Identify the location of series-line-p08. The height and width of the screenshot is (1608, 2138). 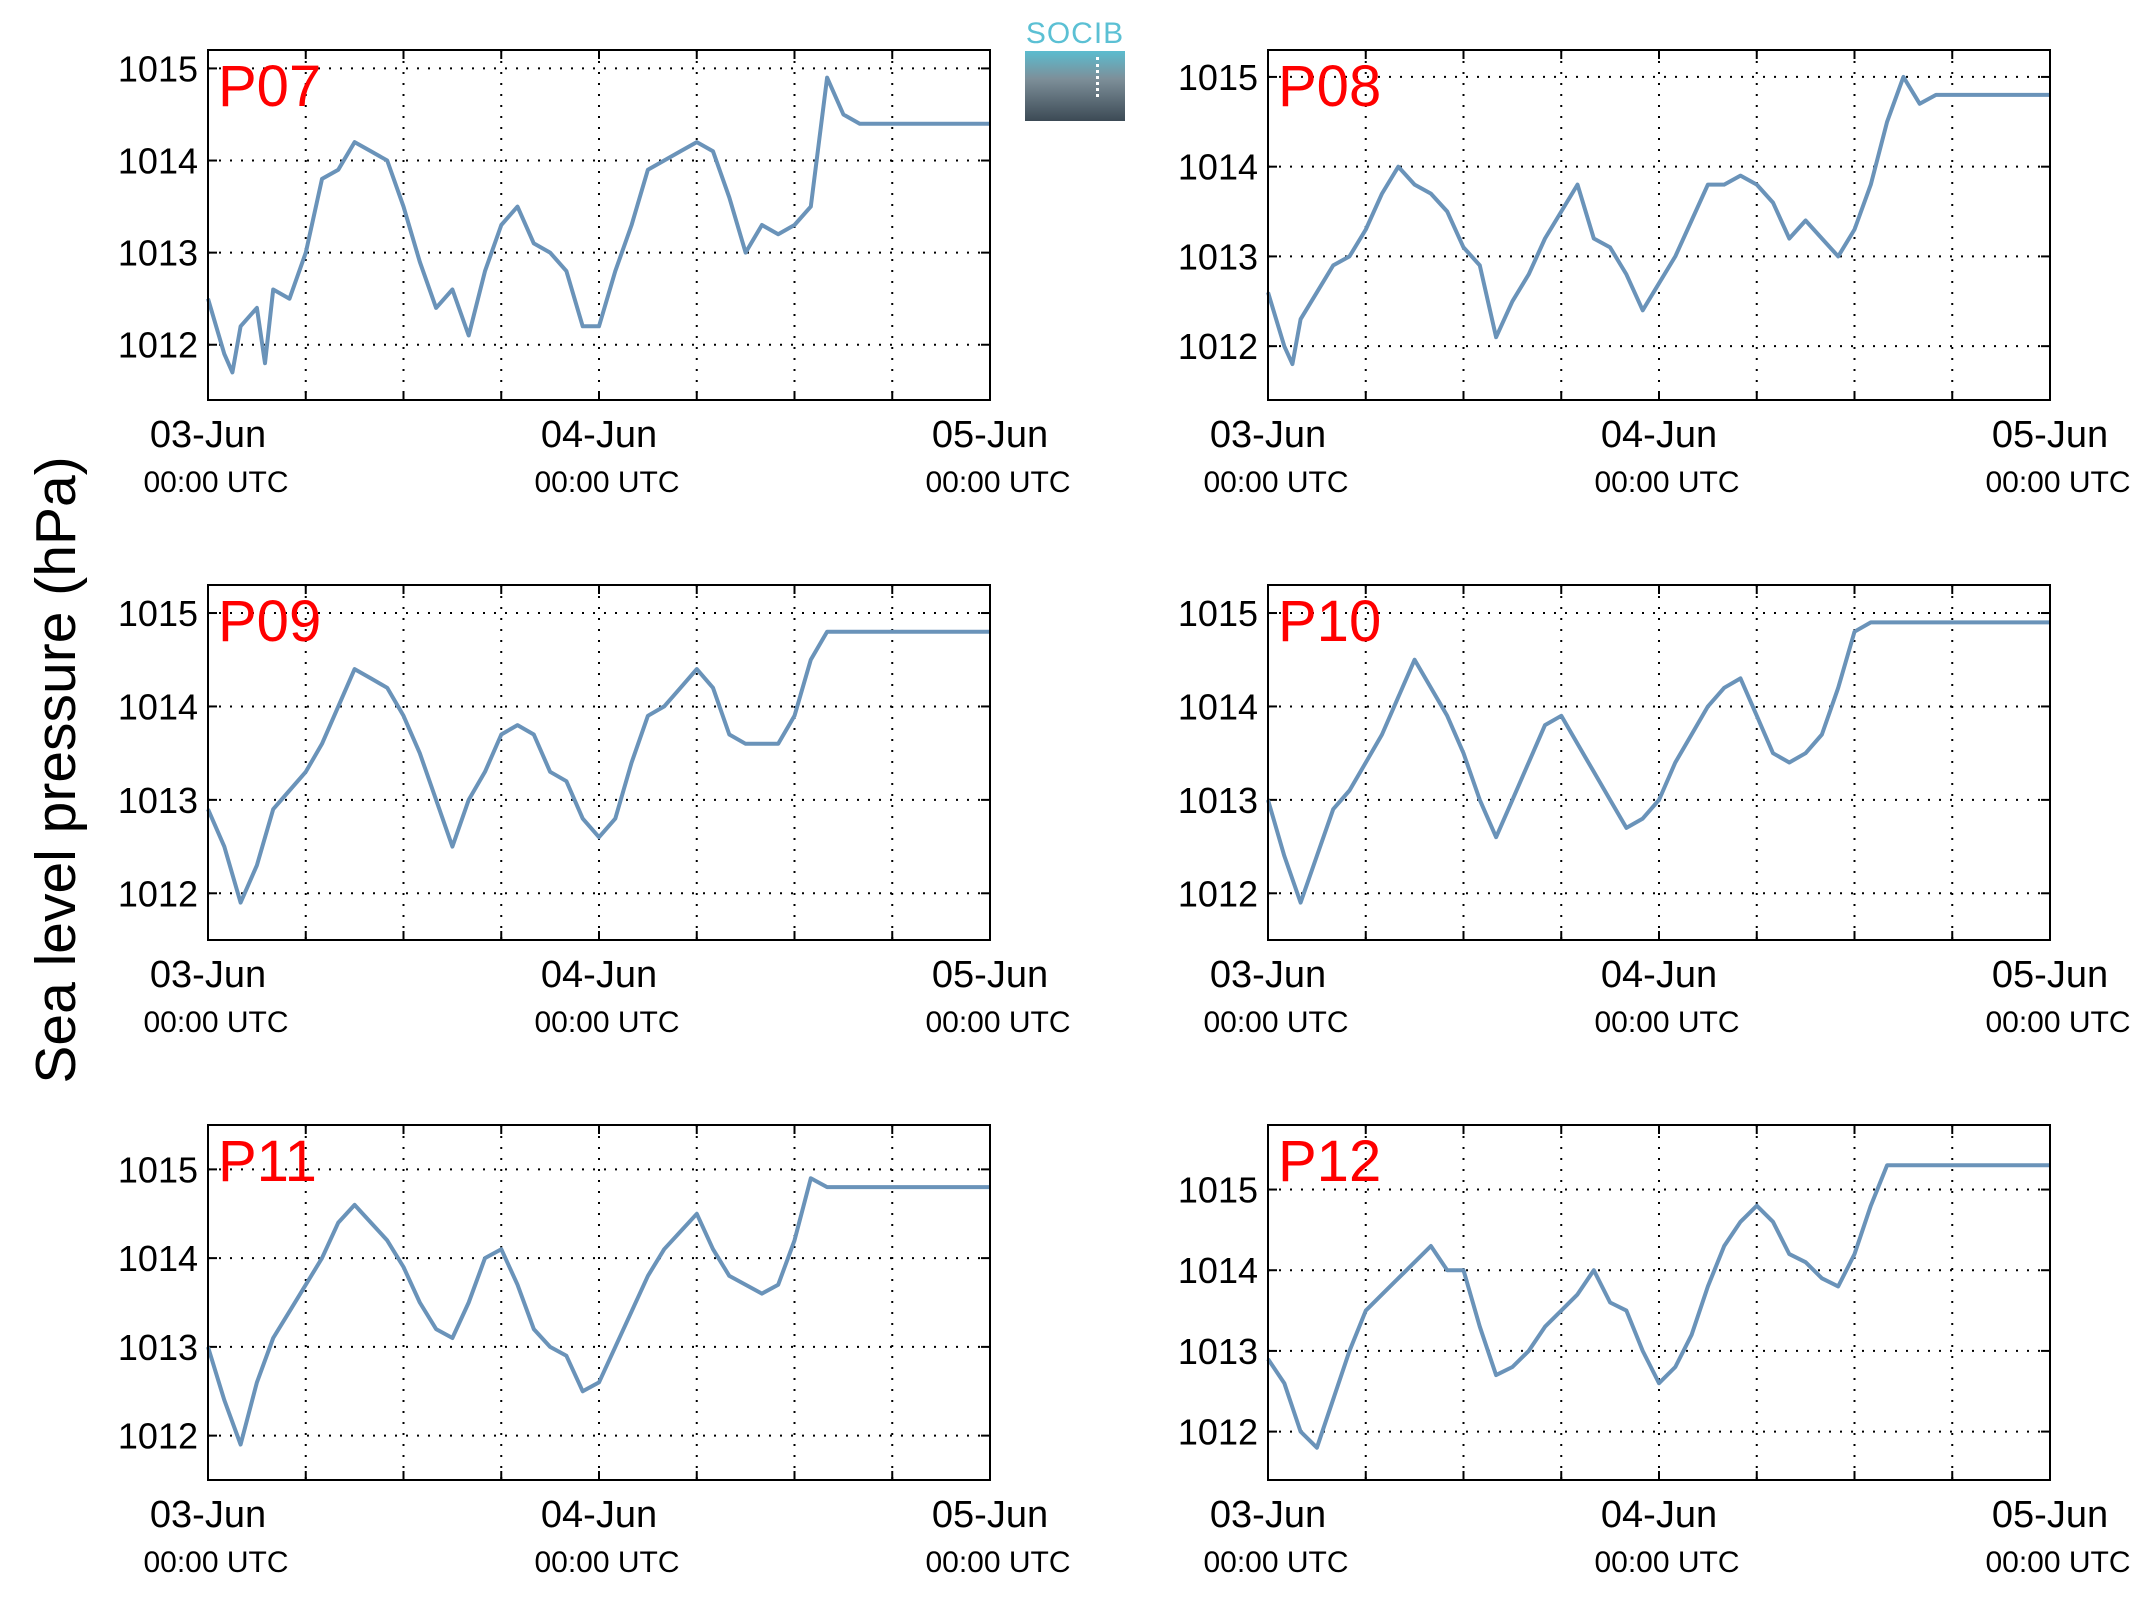
(1658, 220).